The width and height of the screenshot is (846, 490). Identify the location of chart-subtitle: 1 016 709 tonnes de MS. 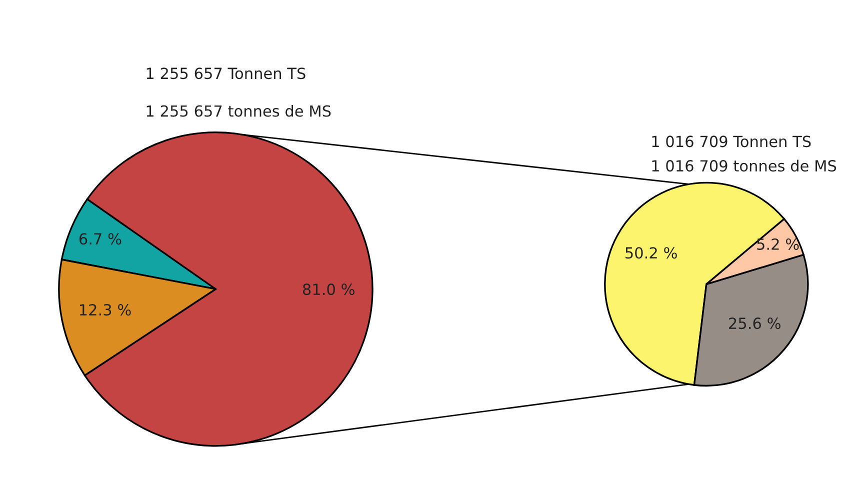
(744, 166).